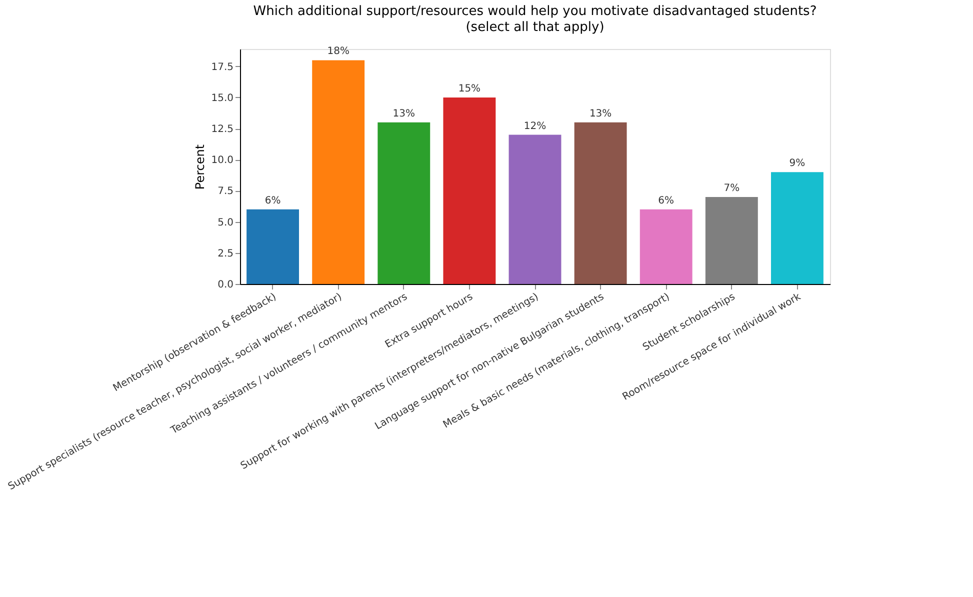 The width and height of the screenshot is (973, 597). What do you see at coordinates (222, 160) in the screenshot?
I see `y-tick-label: 10.0` at bounding box center [222, 160].